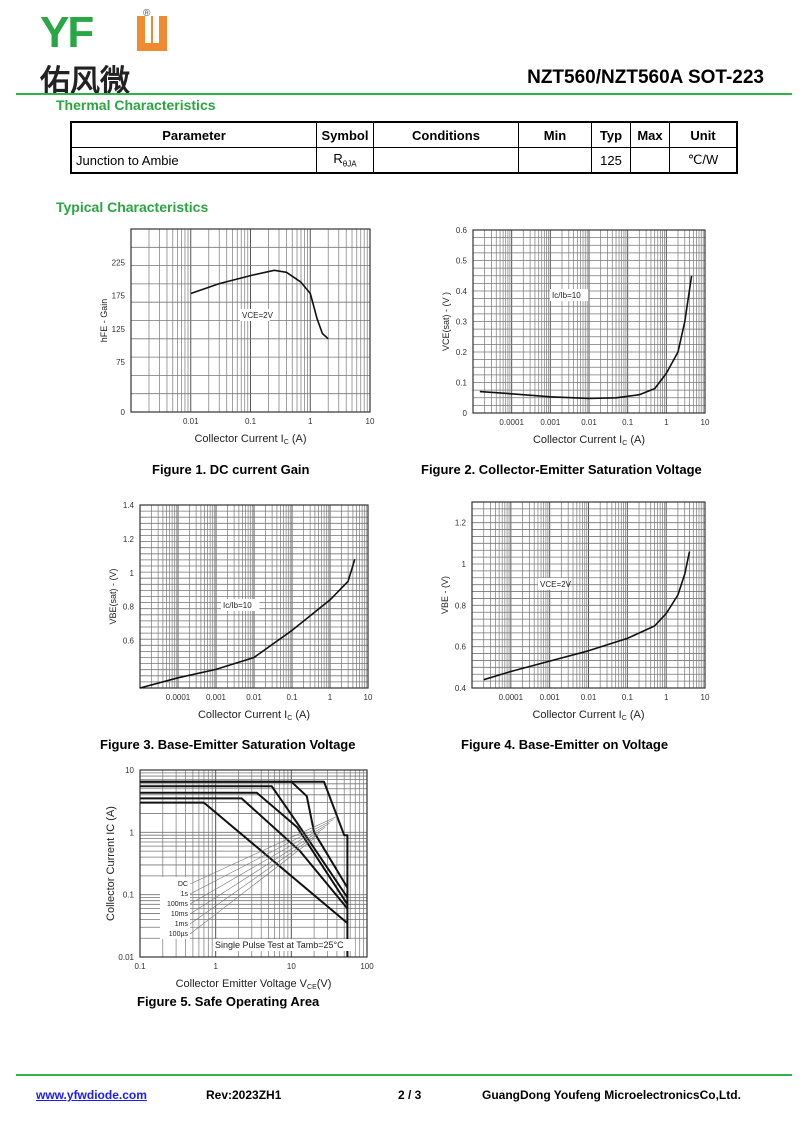 Image resolution: width=800 pixels, height=1135 pixels. I want to click on x-axis-label-main: Collector Emitter Voltage V, so click(242, 984).